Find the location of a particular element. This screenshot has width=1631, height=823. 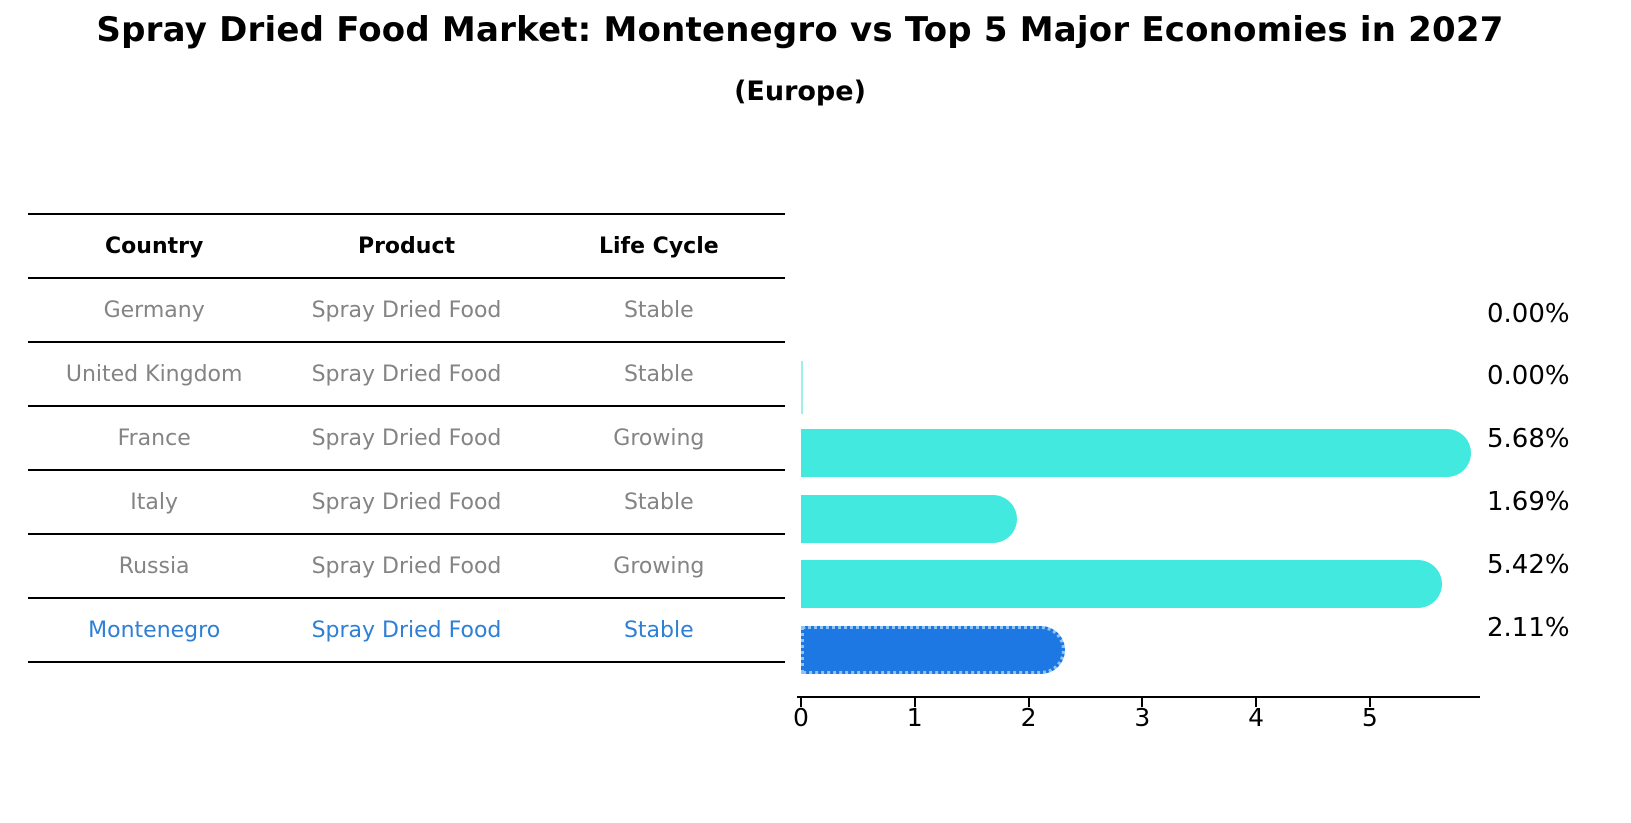

x-axis-tick-label: 4 is located at coordinates (1256, 717).